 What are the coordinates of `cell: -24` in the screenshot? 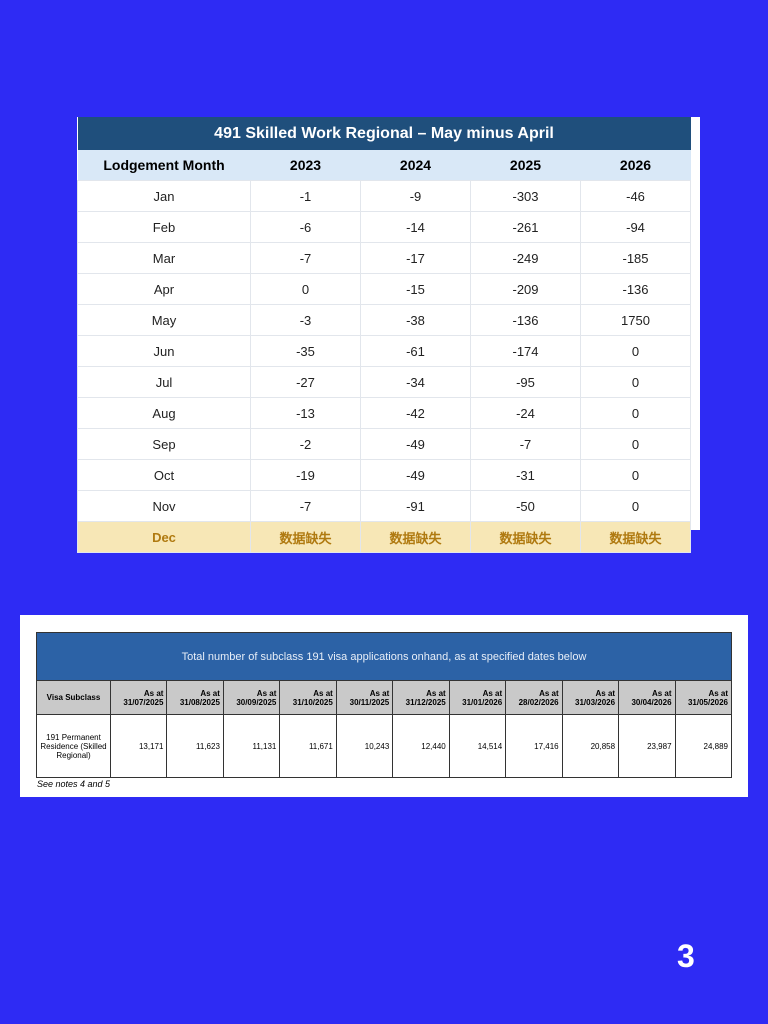 It's located at (525, 413).